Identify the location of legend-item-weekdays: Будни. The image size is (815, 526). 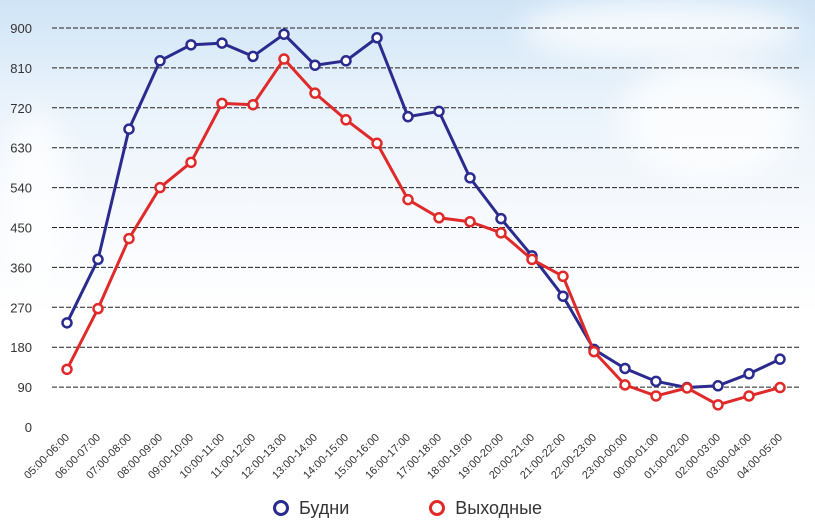
(311, 508).